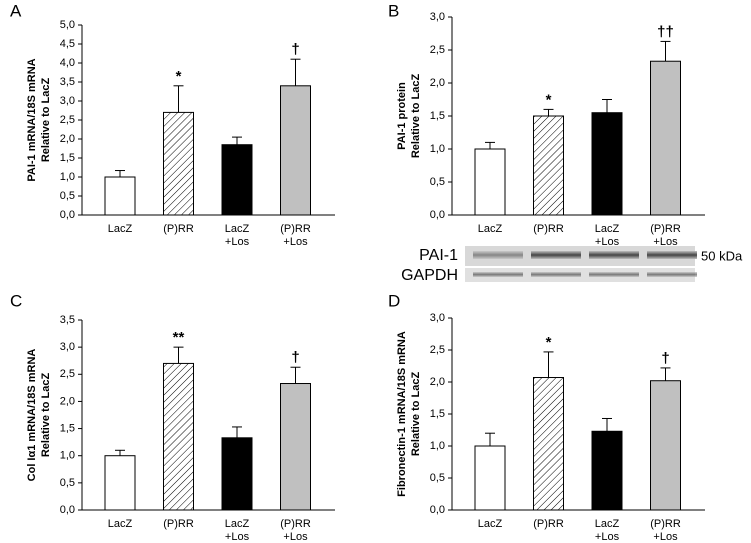  What do you see at coordinates (179, 337) in the screenshot?
I see `annotation: **` at bounding box center [179, 337].